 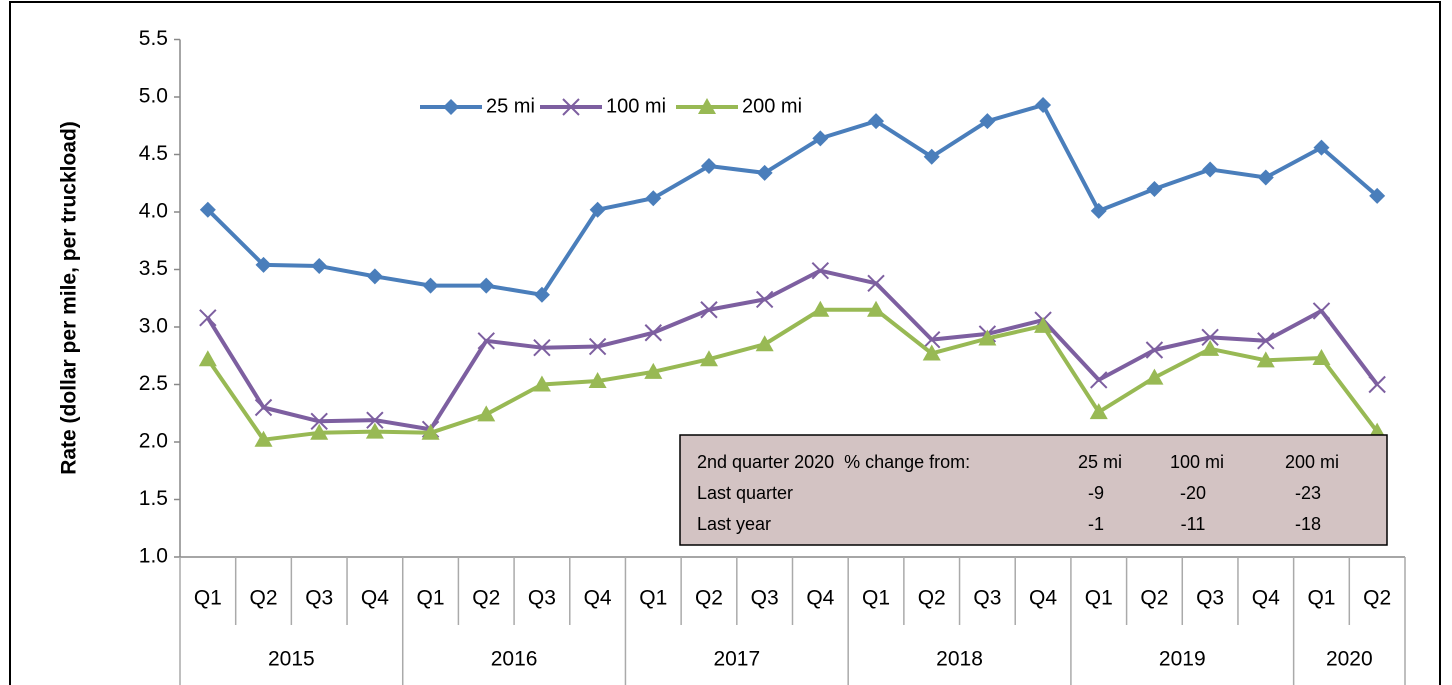 I want to click on table-box, so click(x=1033, y=490).